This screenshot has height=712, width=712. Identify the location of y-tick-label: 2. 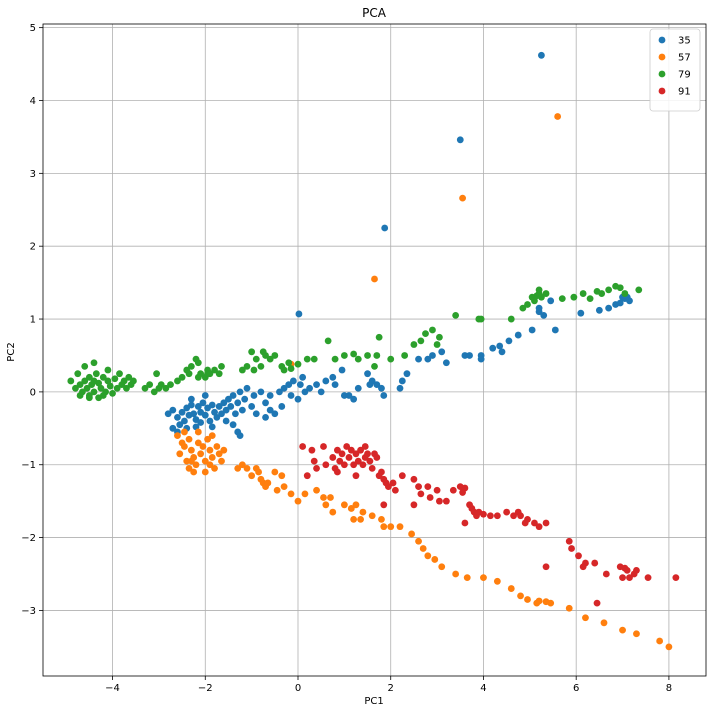
(33, 247).